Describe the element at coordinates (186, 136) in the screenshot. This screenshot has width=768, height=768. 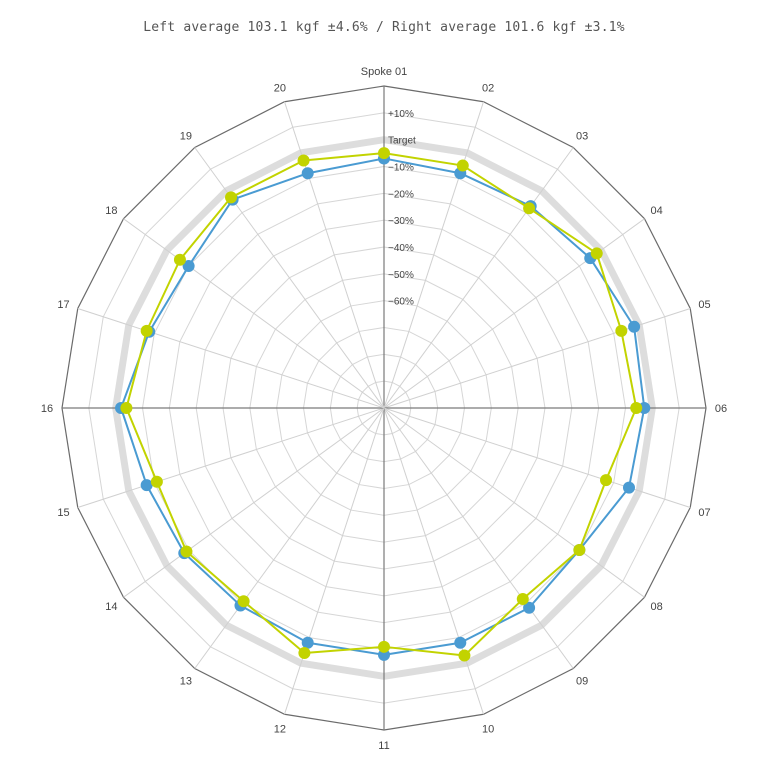
I see `spoke-label: 19` at that location.